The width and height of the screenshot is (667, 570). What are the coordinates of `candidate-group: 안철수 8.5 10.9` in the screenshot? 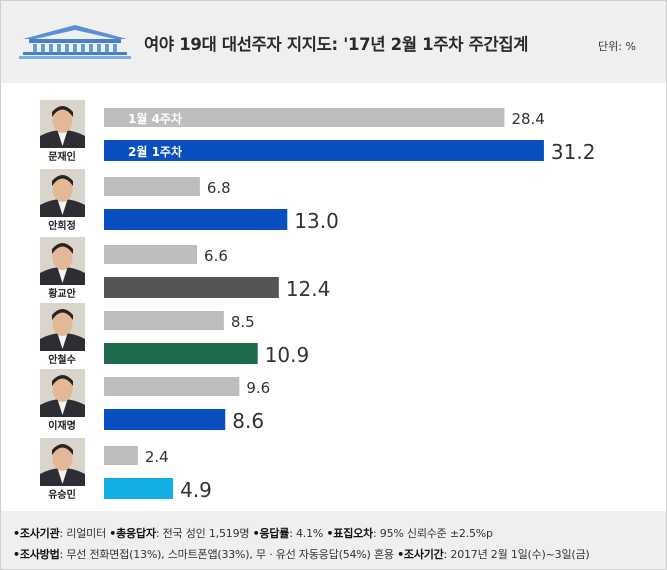 It's located at (174, 335).